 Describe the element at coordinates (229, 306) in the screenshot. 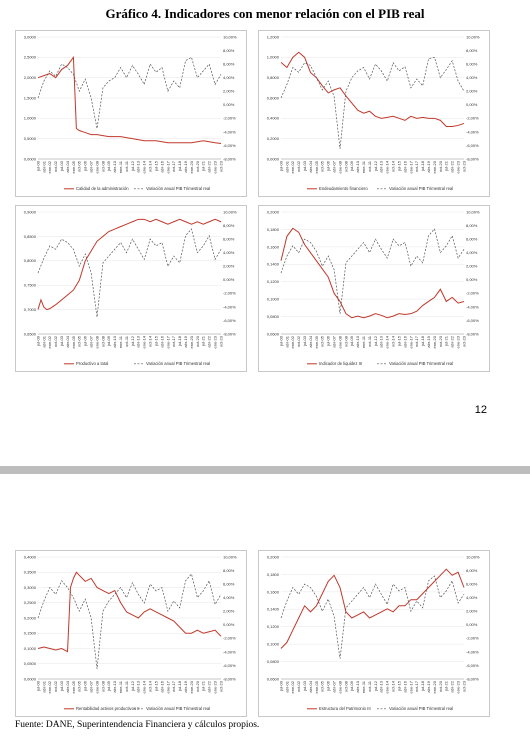

I see `y2-tick-label: -4,00%` at that location.